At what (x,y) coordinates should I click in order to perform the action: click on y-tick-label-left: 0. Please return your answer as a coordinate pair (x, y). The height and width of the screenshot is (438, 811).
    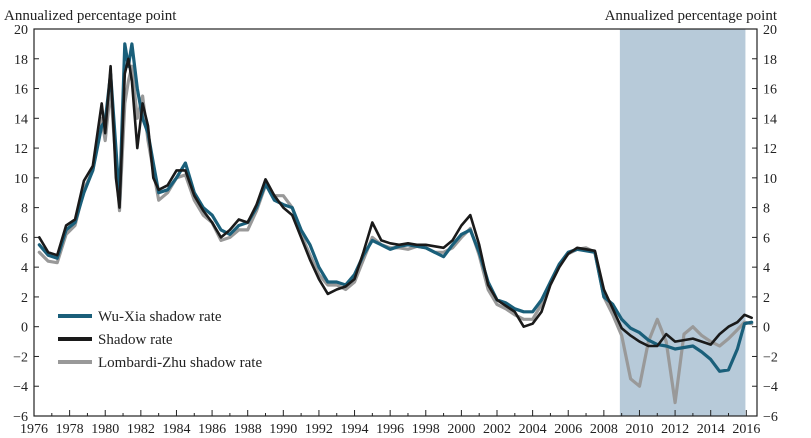
    Looking at the image, I should click on (24, 328).